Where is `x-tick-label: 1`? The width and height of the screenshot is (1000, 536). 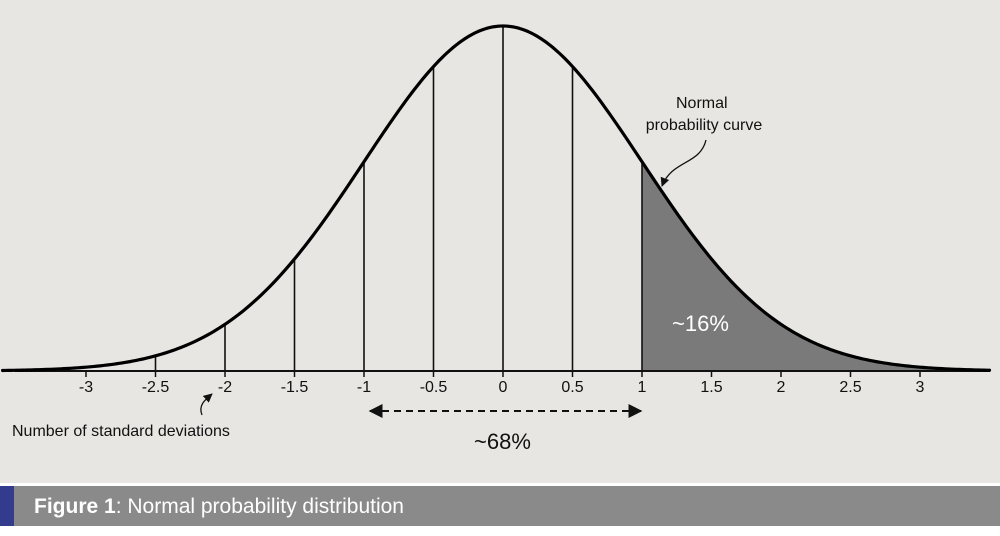 x-tick-label: 1 is located at coordinates (642, 387).